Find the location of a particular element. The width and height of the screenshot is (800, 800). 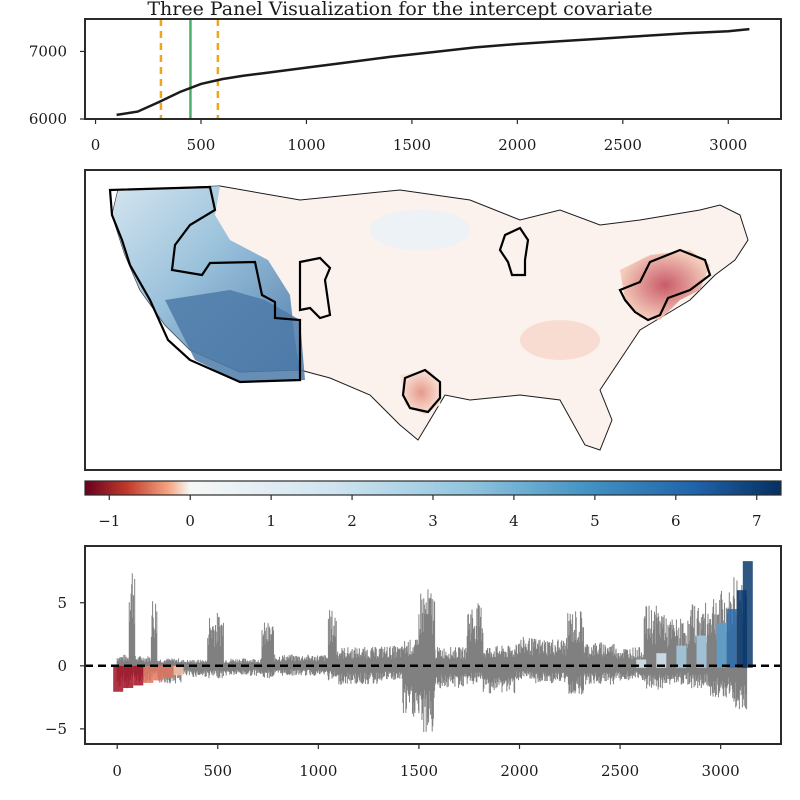

colorbar: −1 0 1 2 3 4 5 6 7 is located at coordinates (433, 505).